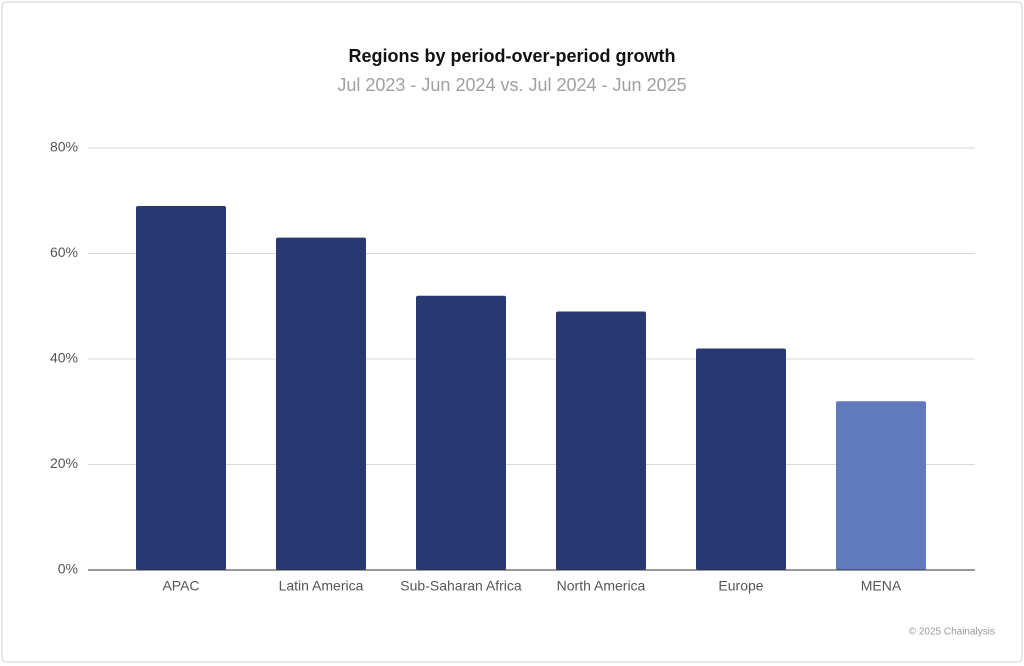 Image resolution: width=1024 pixels, height=666 pixels. Describe the element at coordinates (461, 586) in the screenshot. I see `x-tick-label: Sub-Saharan Africa` at that location.